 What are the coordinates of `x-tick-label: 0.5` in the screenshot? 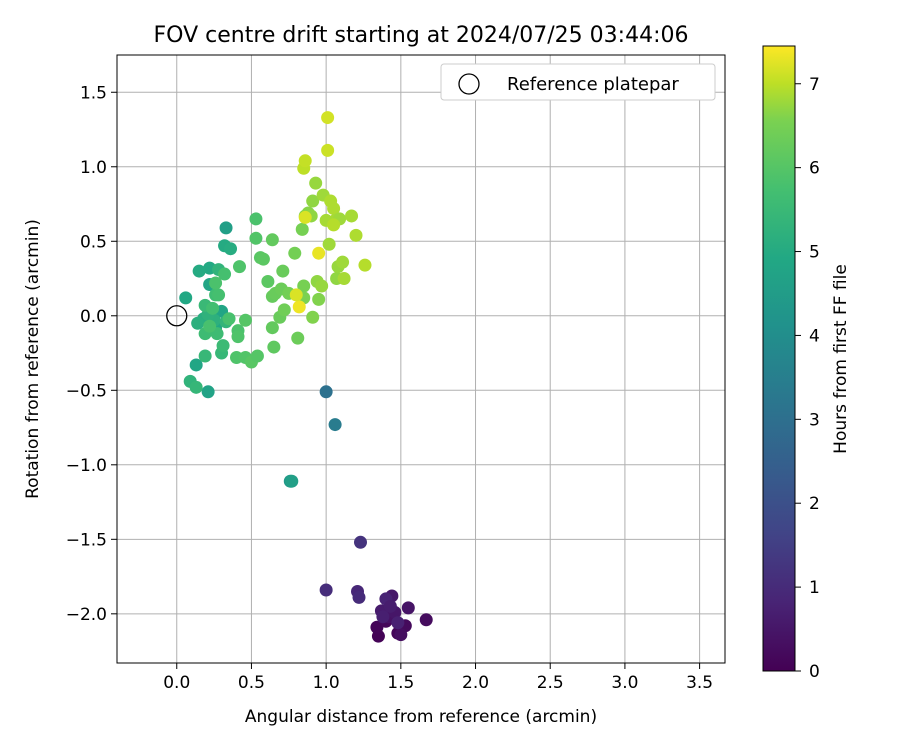 It's located at (251, 683).